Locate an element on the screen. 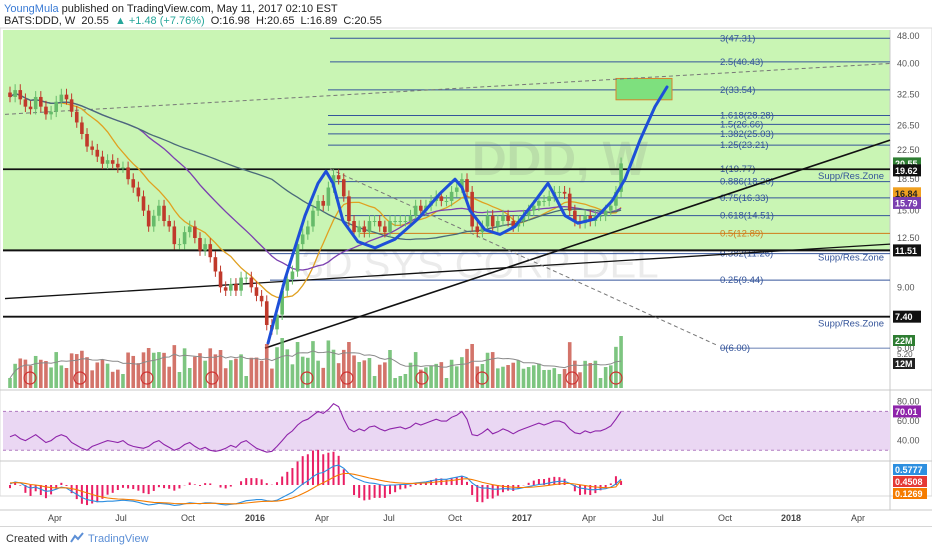 This screenshot has width=932, height=551. lower-trendline is located at coordinates (447, 271).